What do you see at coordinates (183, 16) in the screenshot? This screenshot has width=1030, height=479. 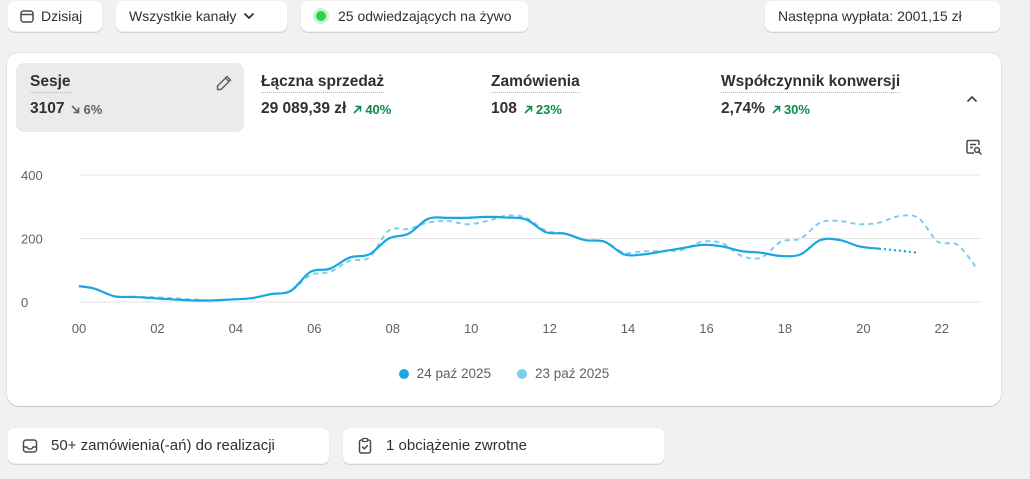 I see `channels-dropdown-label: Wszystkie kanały` at bounding box center [183, 16].